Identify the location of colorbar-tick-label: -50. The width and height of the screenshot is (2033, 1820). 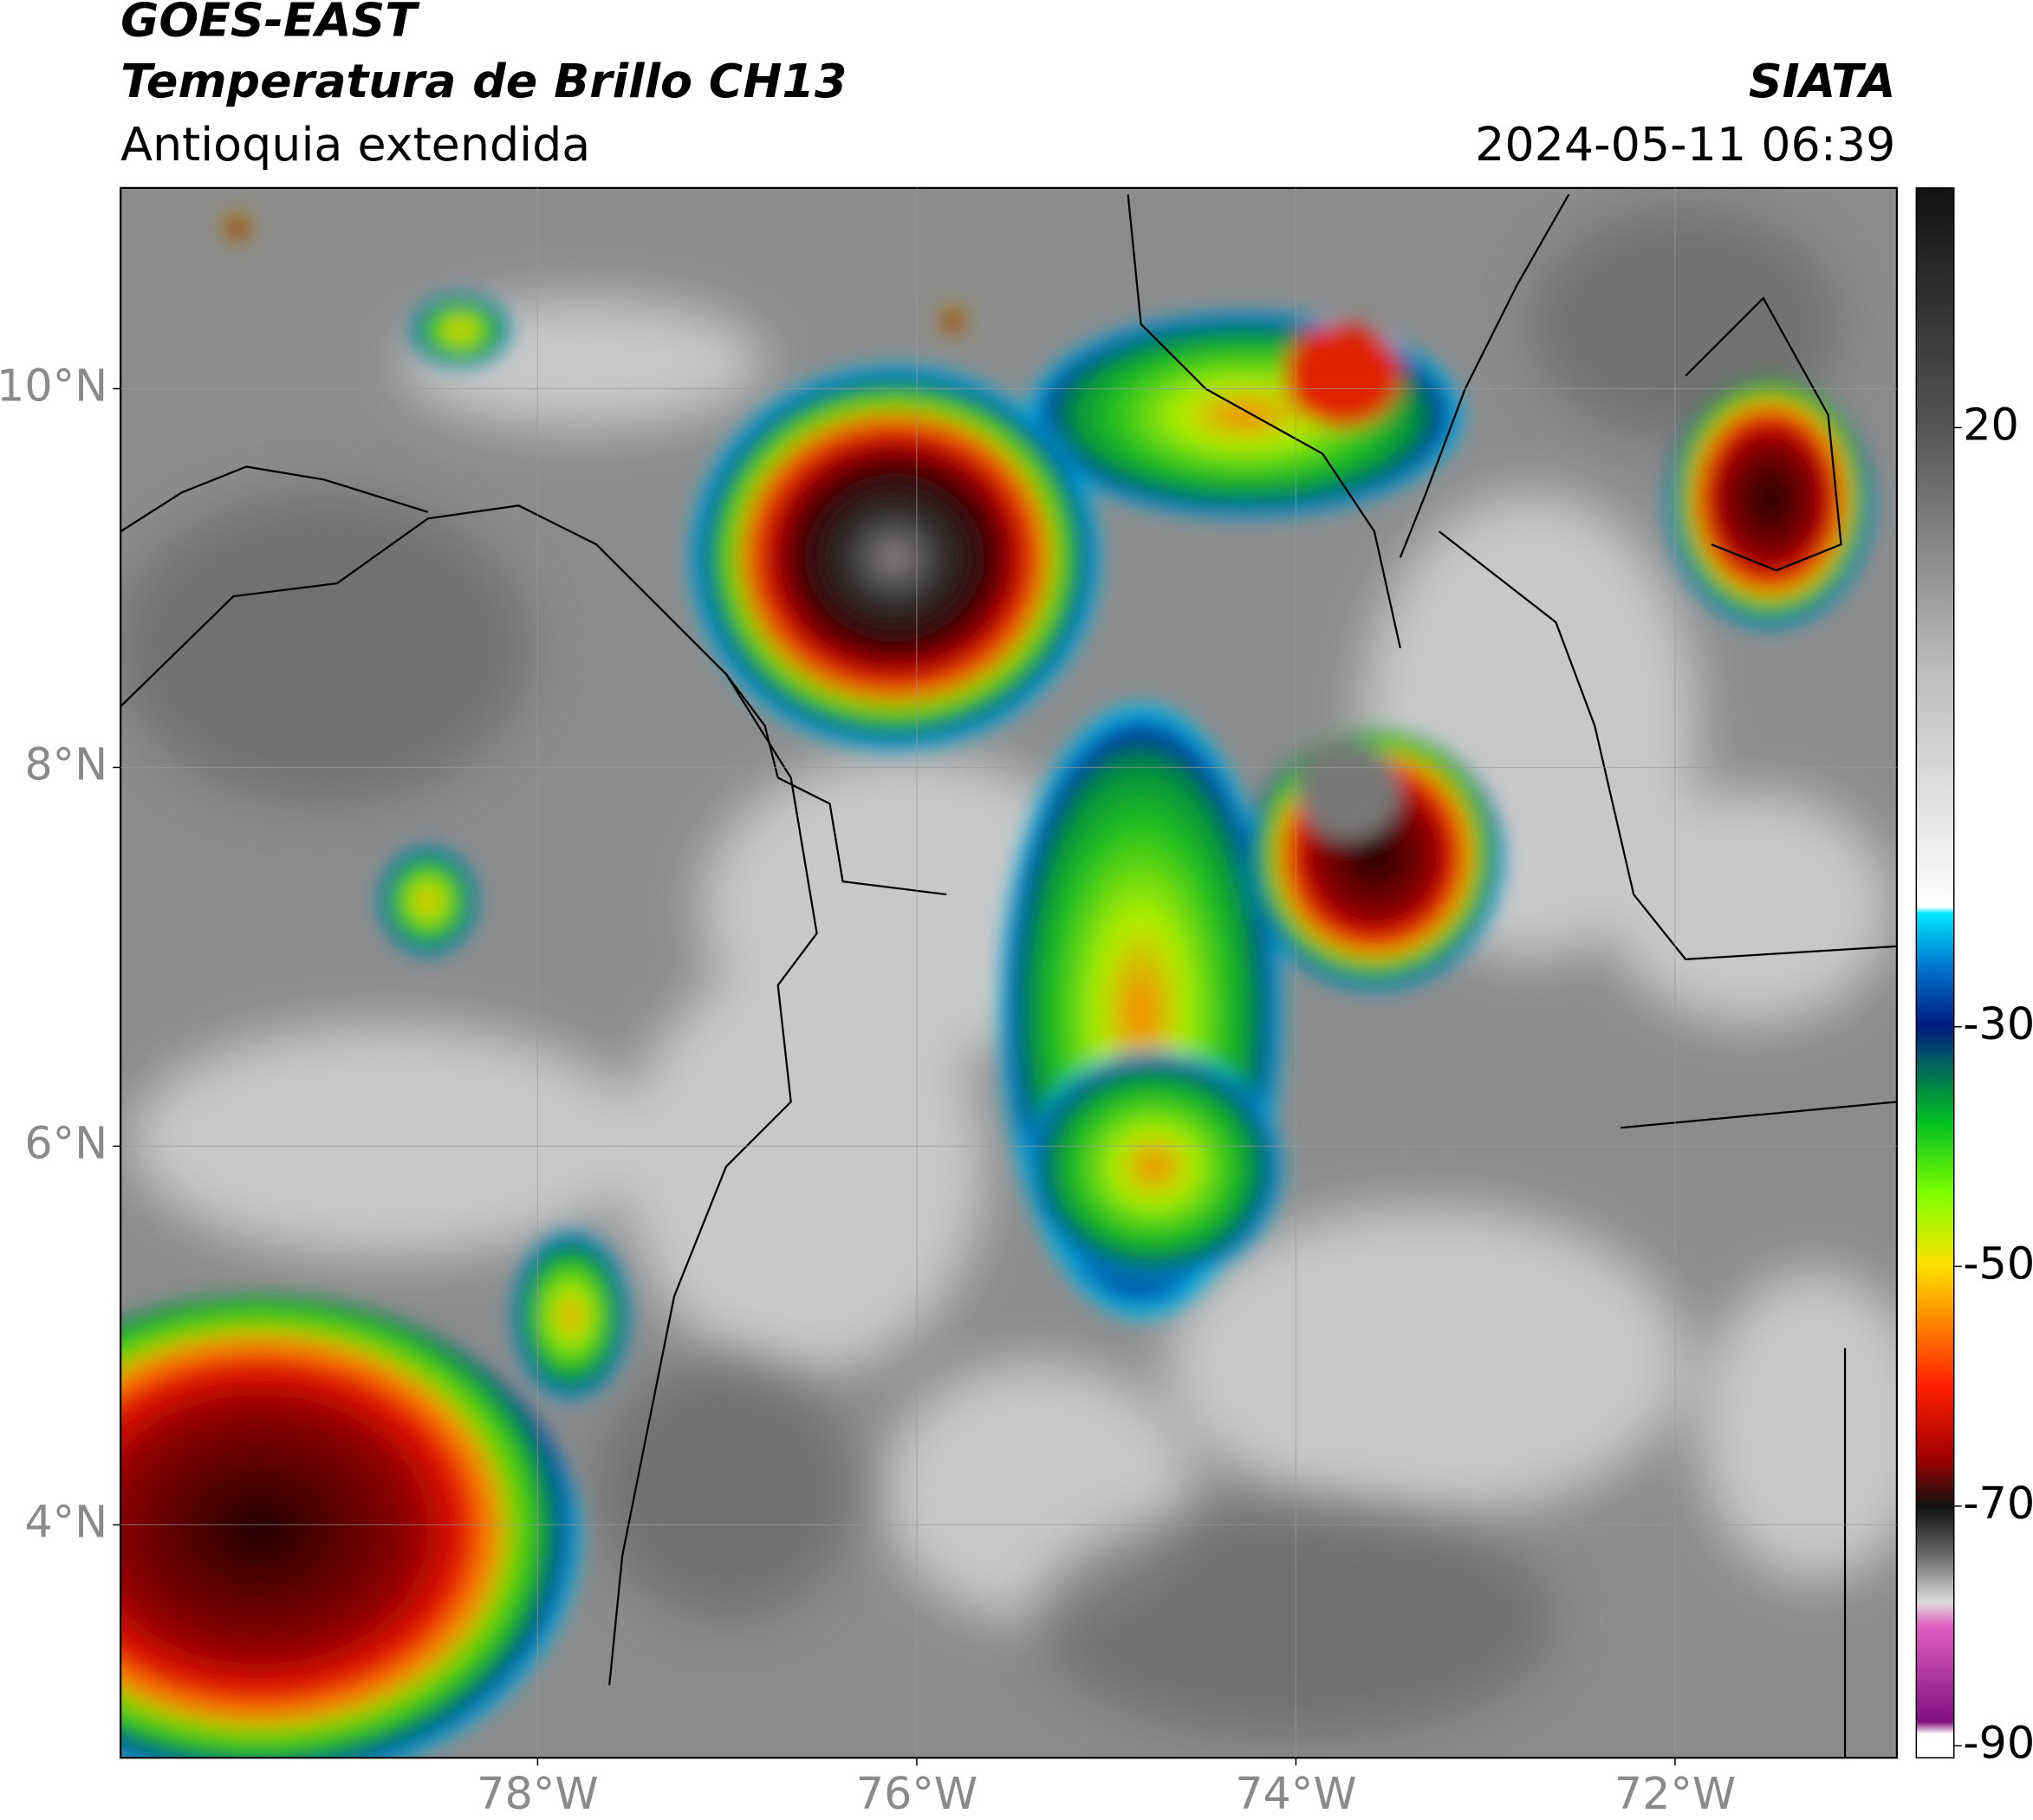
(1998, 1263).